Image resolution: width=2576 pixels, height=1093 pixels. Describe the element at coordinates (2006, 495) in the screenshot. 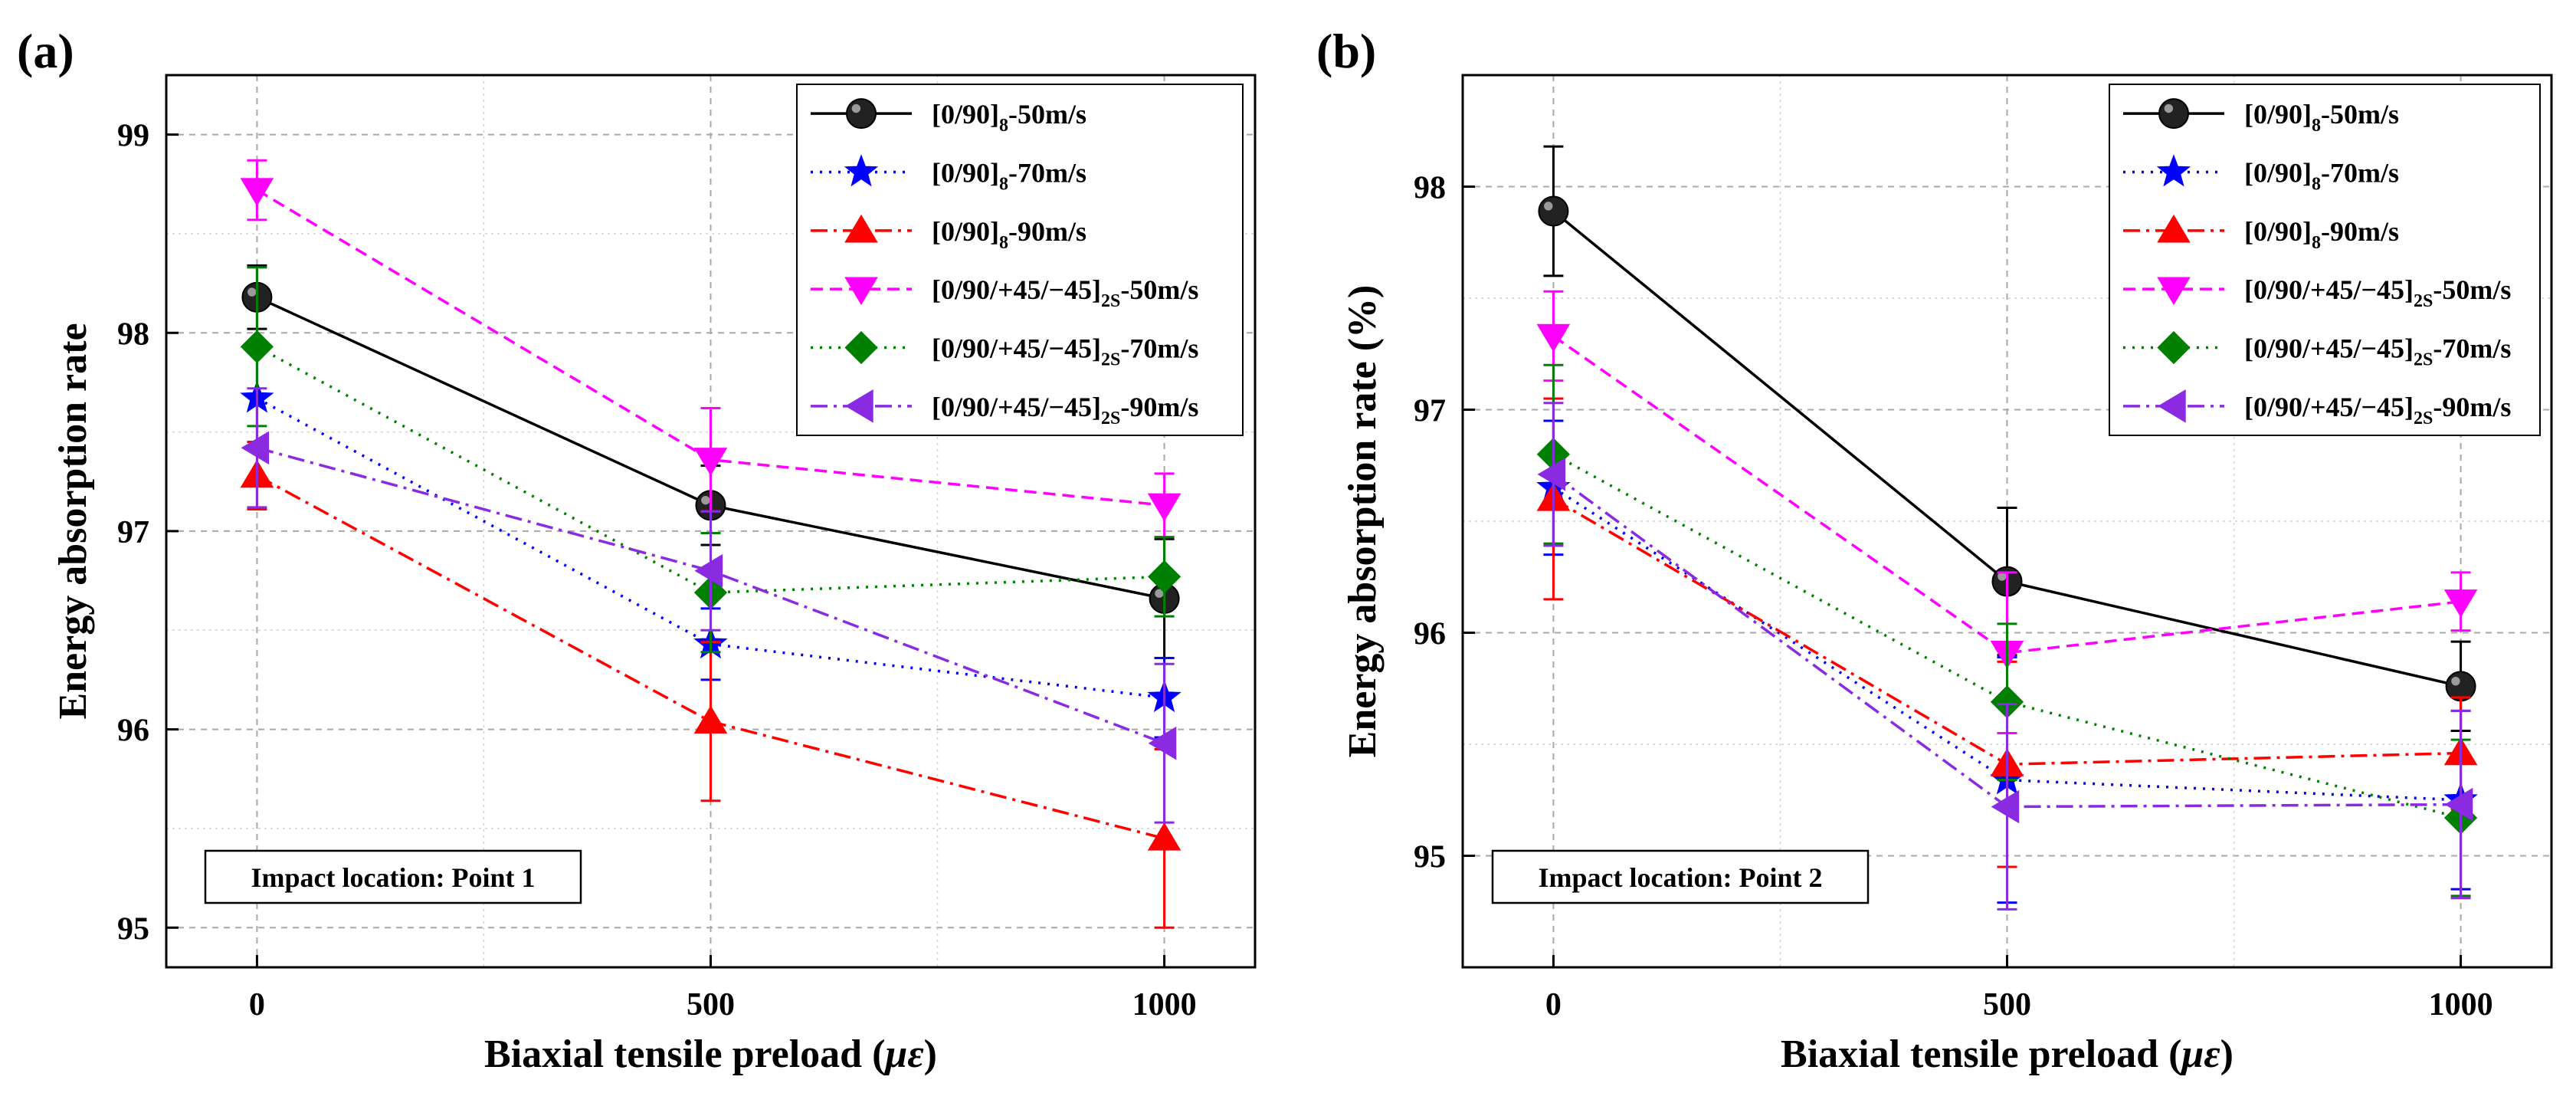

I see `series-line` at that location.